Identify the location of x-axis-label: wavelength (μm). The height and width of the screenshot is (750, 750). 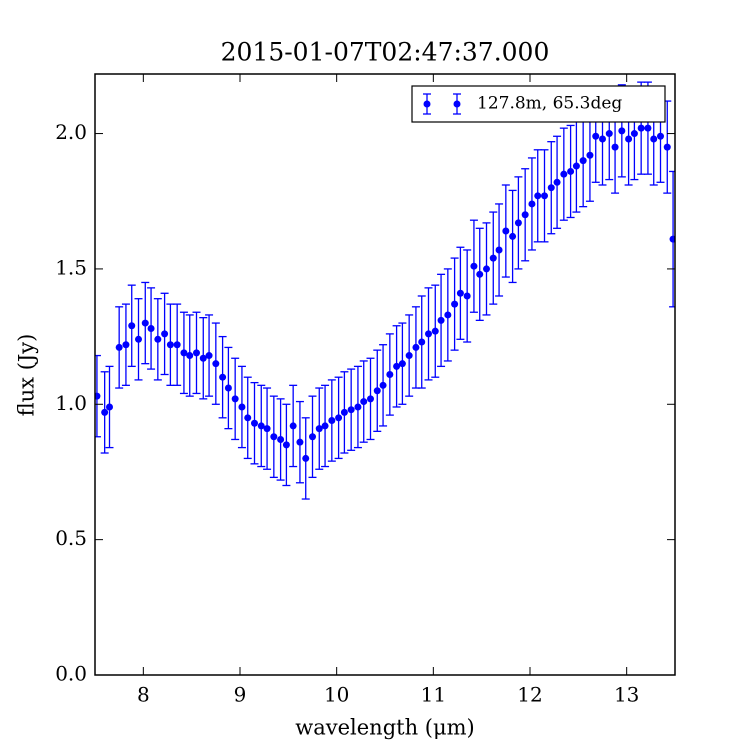
(384, 728).